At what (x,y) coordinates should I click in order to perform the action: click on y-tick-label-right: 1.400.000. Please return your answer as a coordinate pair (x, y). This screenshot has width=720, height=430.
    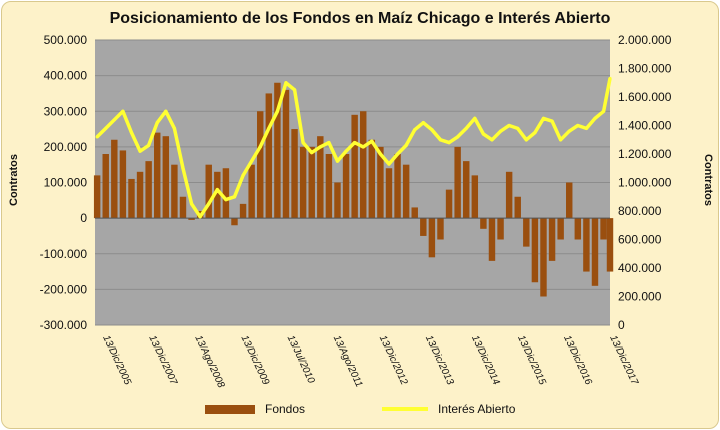
    Looking at the image, I should click on (645, 126).